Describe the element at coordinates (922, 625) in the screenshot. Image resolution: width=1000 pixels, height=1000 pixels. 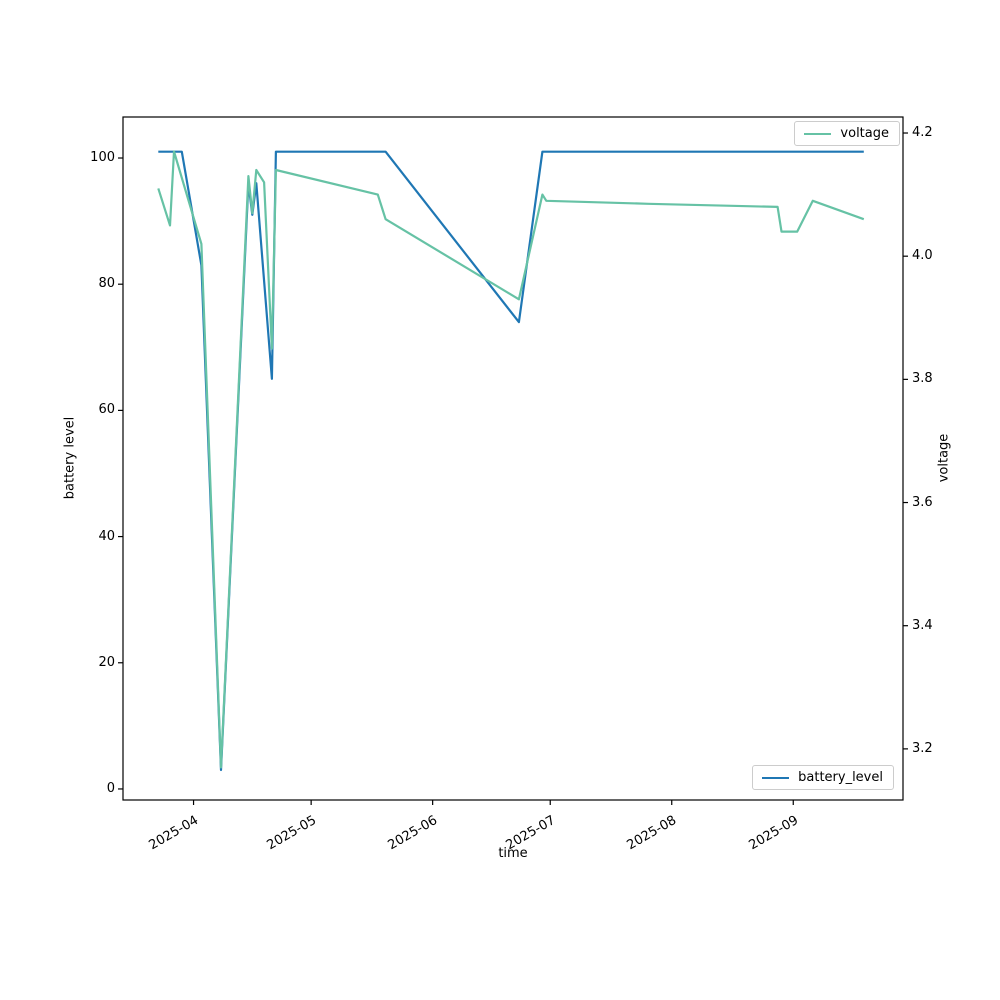
I see `y-tick-label-right: 3.4` at that location.